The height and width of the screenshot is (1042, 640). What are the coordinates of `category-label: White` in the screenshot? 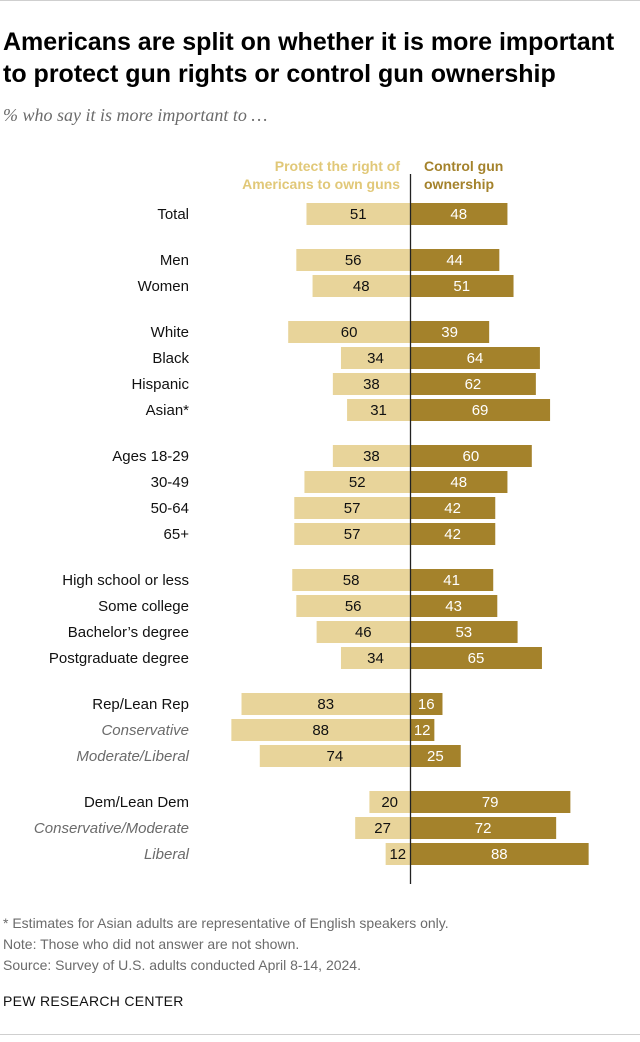 It's located at (170, 332).